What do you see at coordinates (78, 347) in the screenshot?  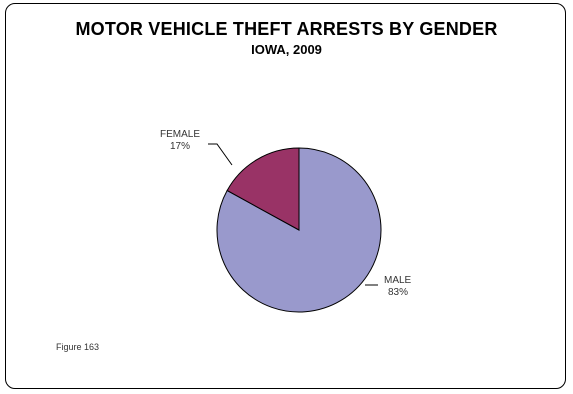 I see `figure-note: Figure 163` at bounding box center [78, 347].